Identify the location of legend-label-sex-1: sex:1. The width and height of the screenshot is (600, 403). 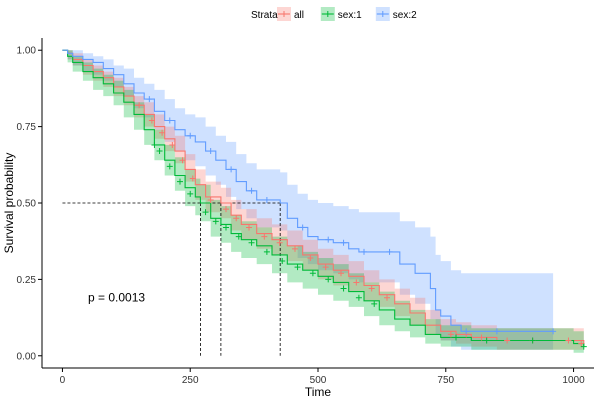
(350, 15).